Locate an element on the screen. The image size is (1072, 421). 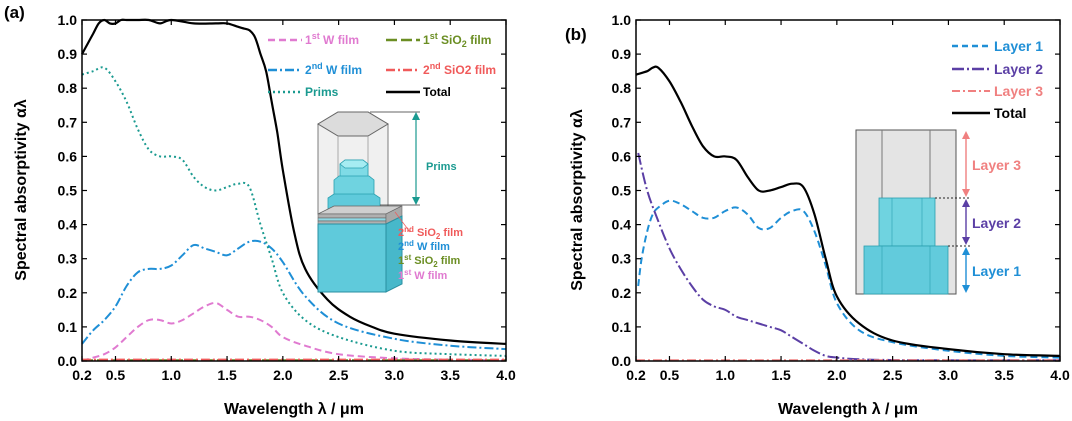
x-axis-title-a: Wavelength λ / μm is located at coordinates (294, 409).